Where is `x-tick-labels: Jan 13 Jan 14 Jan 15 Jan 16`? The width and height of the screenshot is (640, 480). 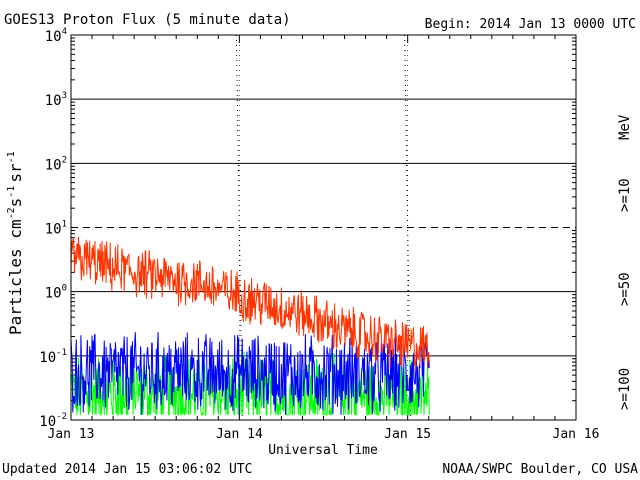
x-tick-labels: Jan 13 Jan 14 Jan 15 Jan 16 is located at coordinates (324, 434).